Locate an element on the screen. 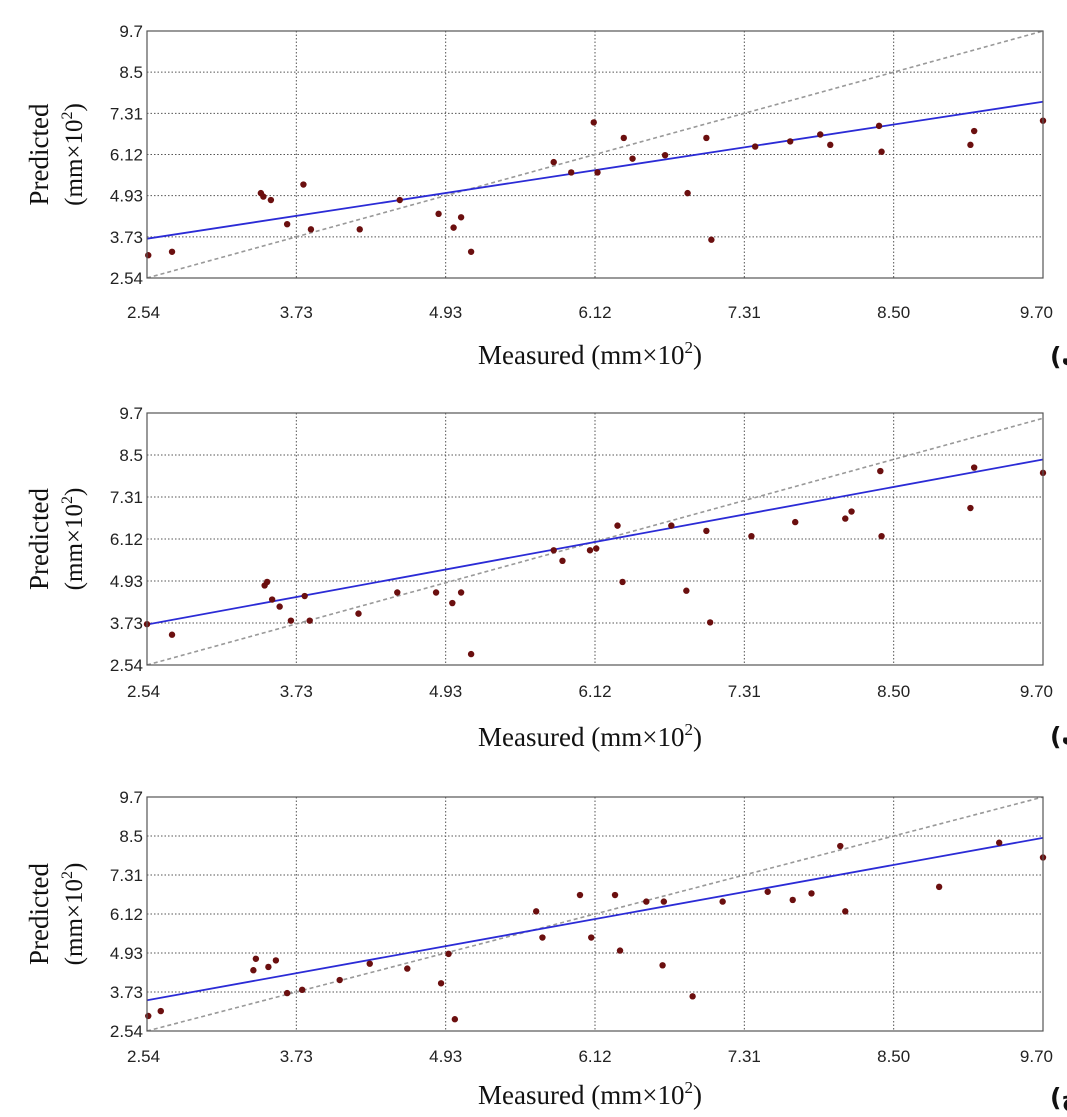 This screenshot has width=1067, height=1117. y-tick-label: 4.93 is located at coordinates (126, 953).